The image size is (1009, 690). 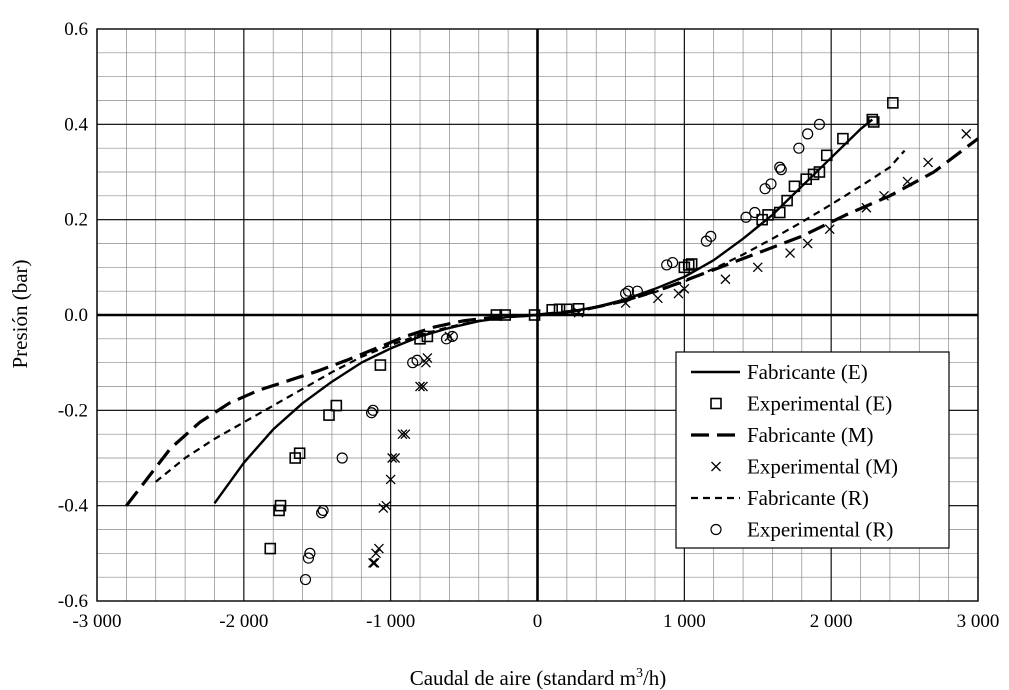 I want to click on x-axis-label-superscript: 3, so click(x=639, y=673).